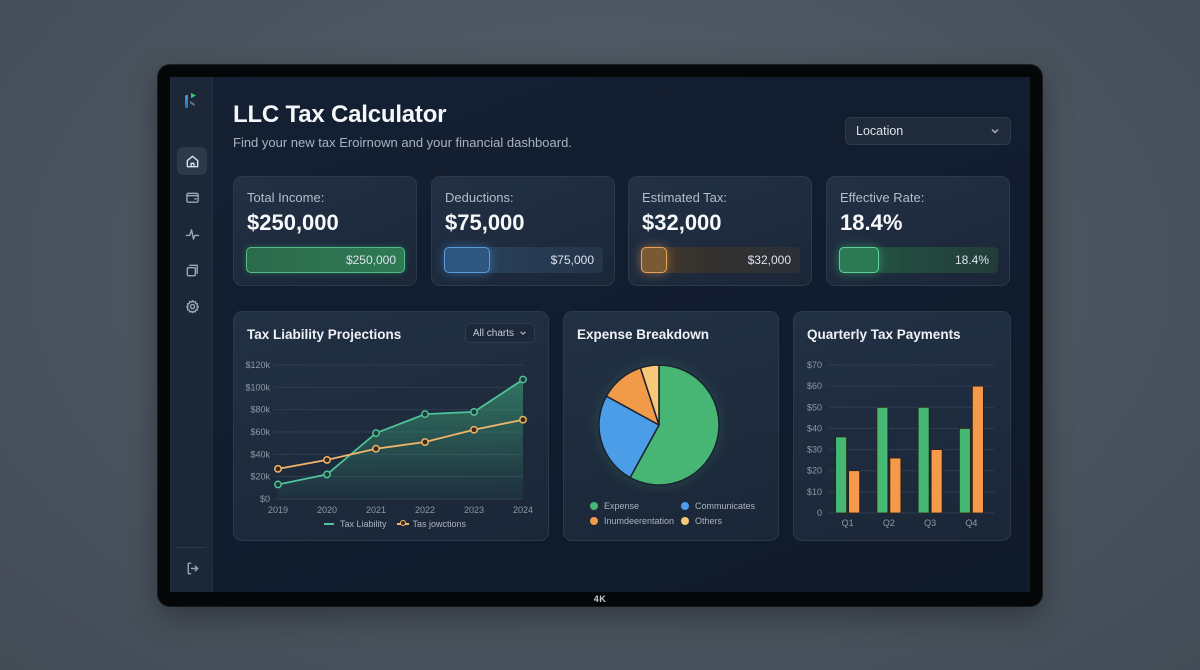 The width and height of the screenshot is (1200, 670). I want to click on gear-icon, so click(192, 306).